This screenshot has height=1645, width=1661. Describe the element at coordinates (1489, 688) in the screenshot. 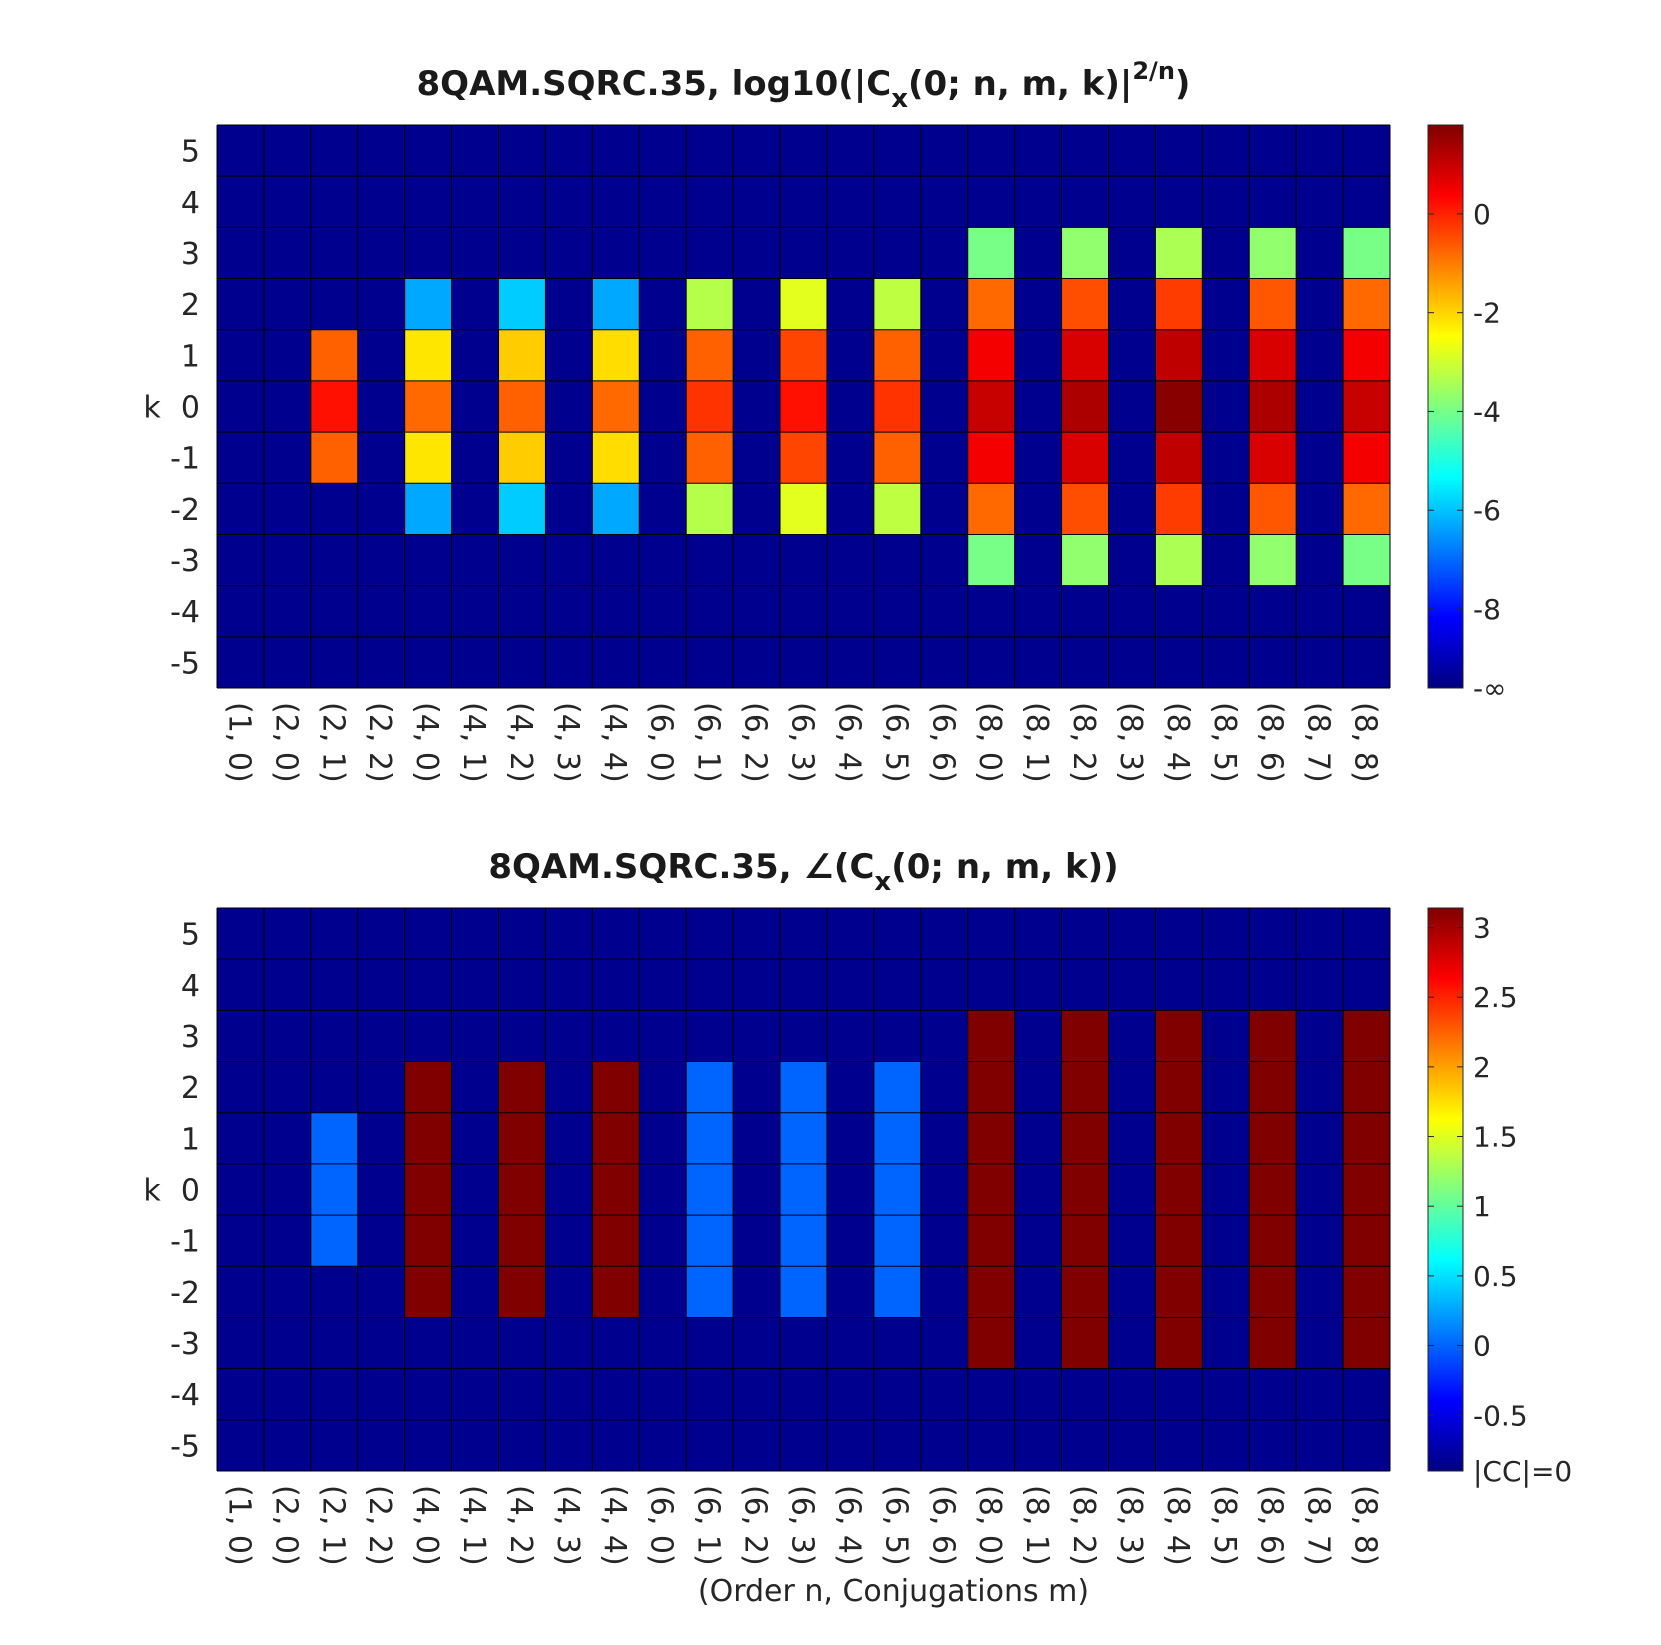

I see `colorbar-bottom-label: -∞` at that location.